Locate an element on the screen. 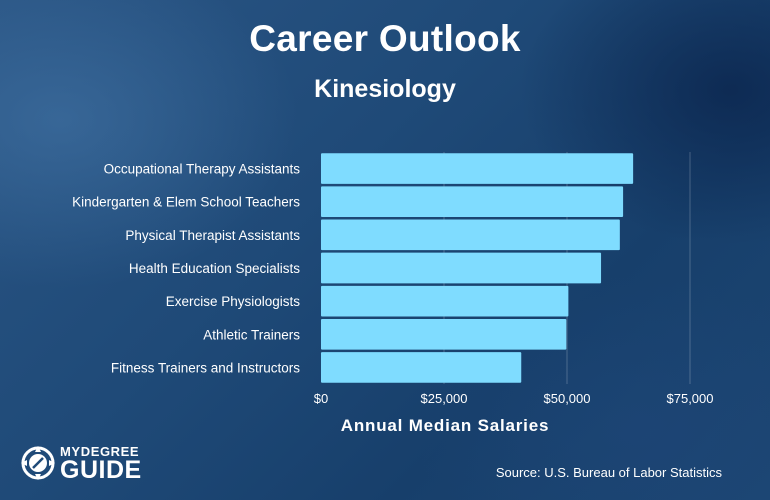 The height and width of the screenshot is (500, 770). x-tick-label: $0 is located at coordinates (321, 398).